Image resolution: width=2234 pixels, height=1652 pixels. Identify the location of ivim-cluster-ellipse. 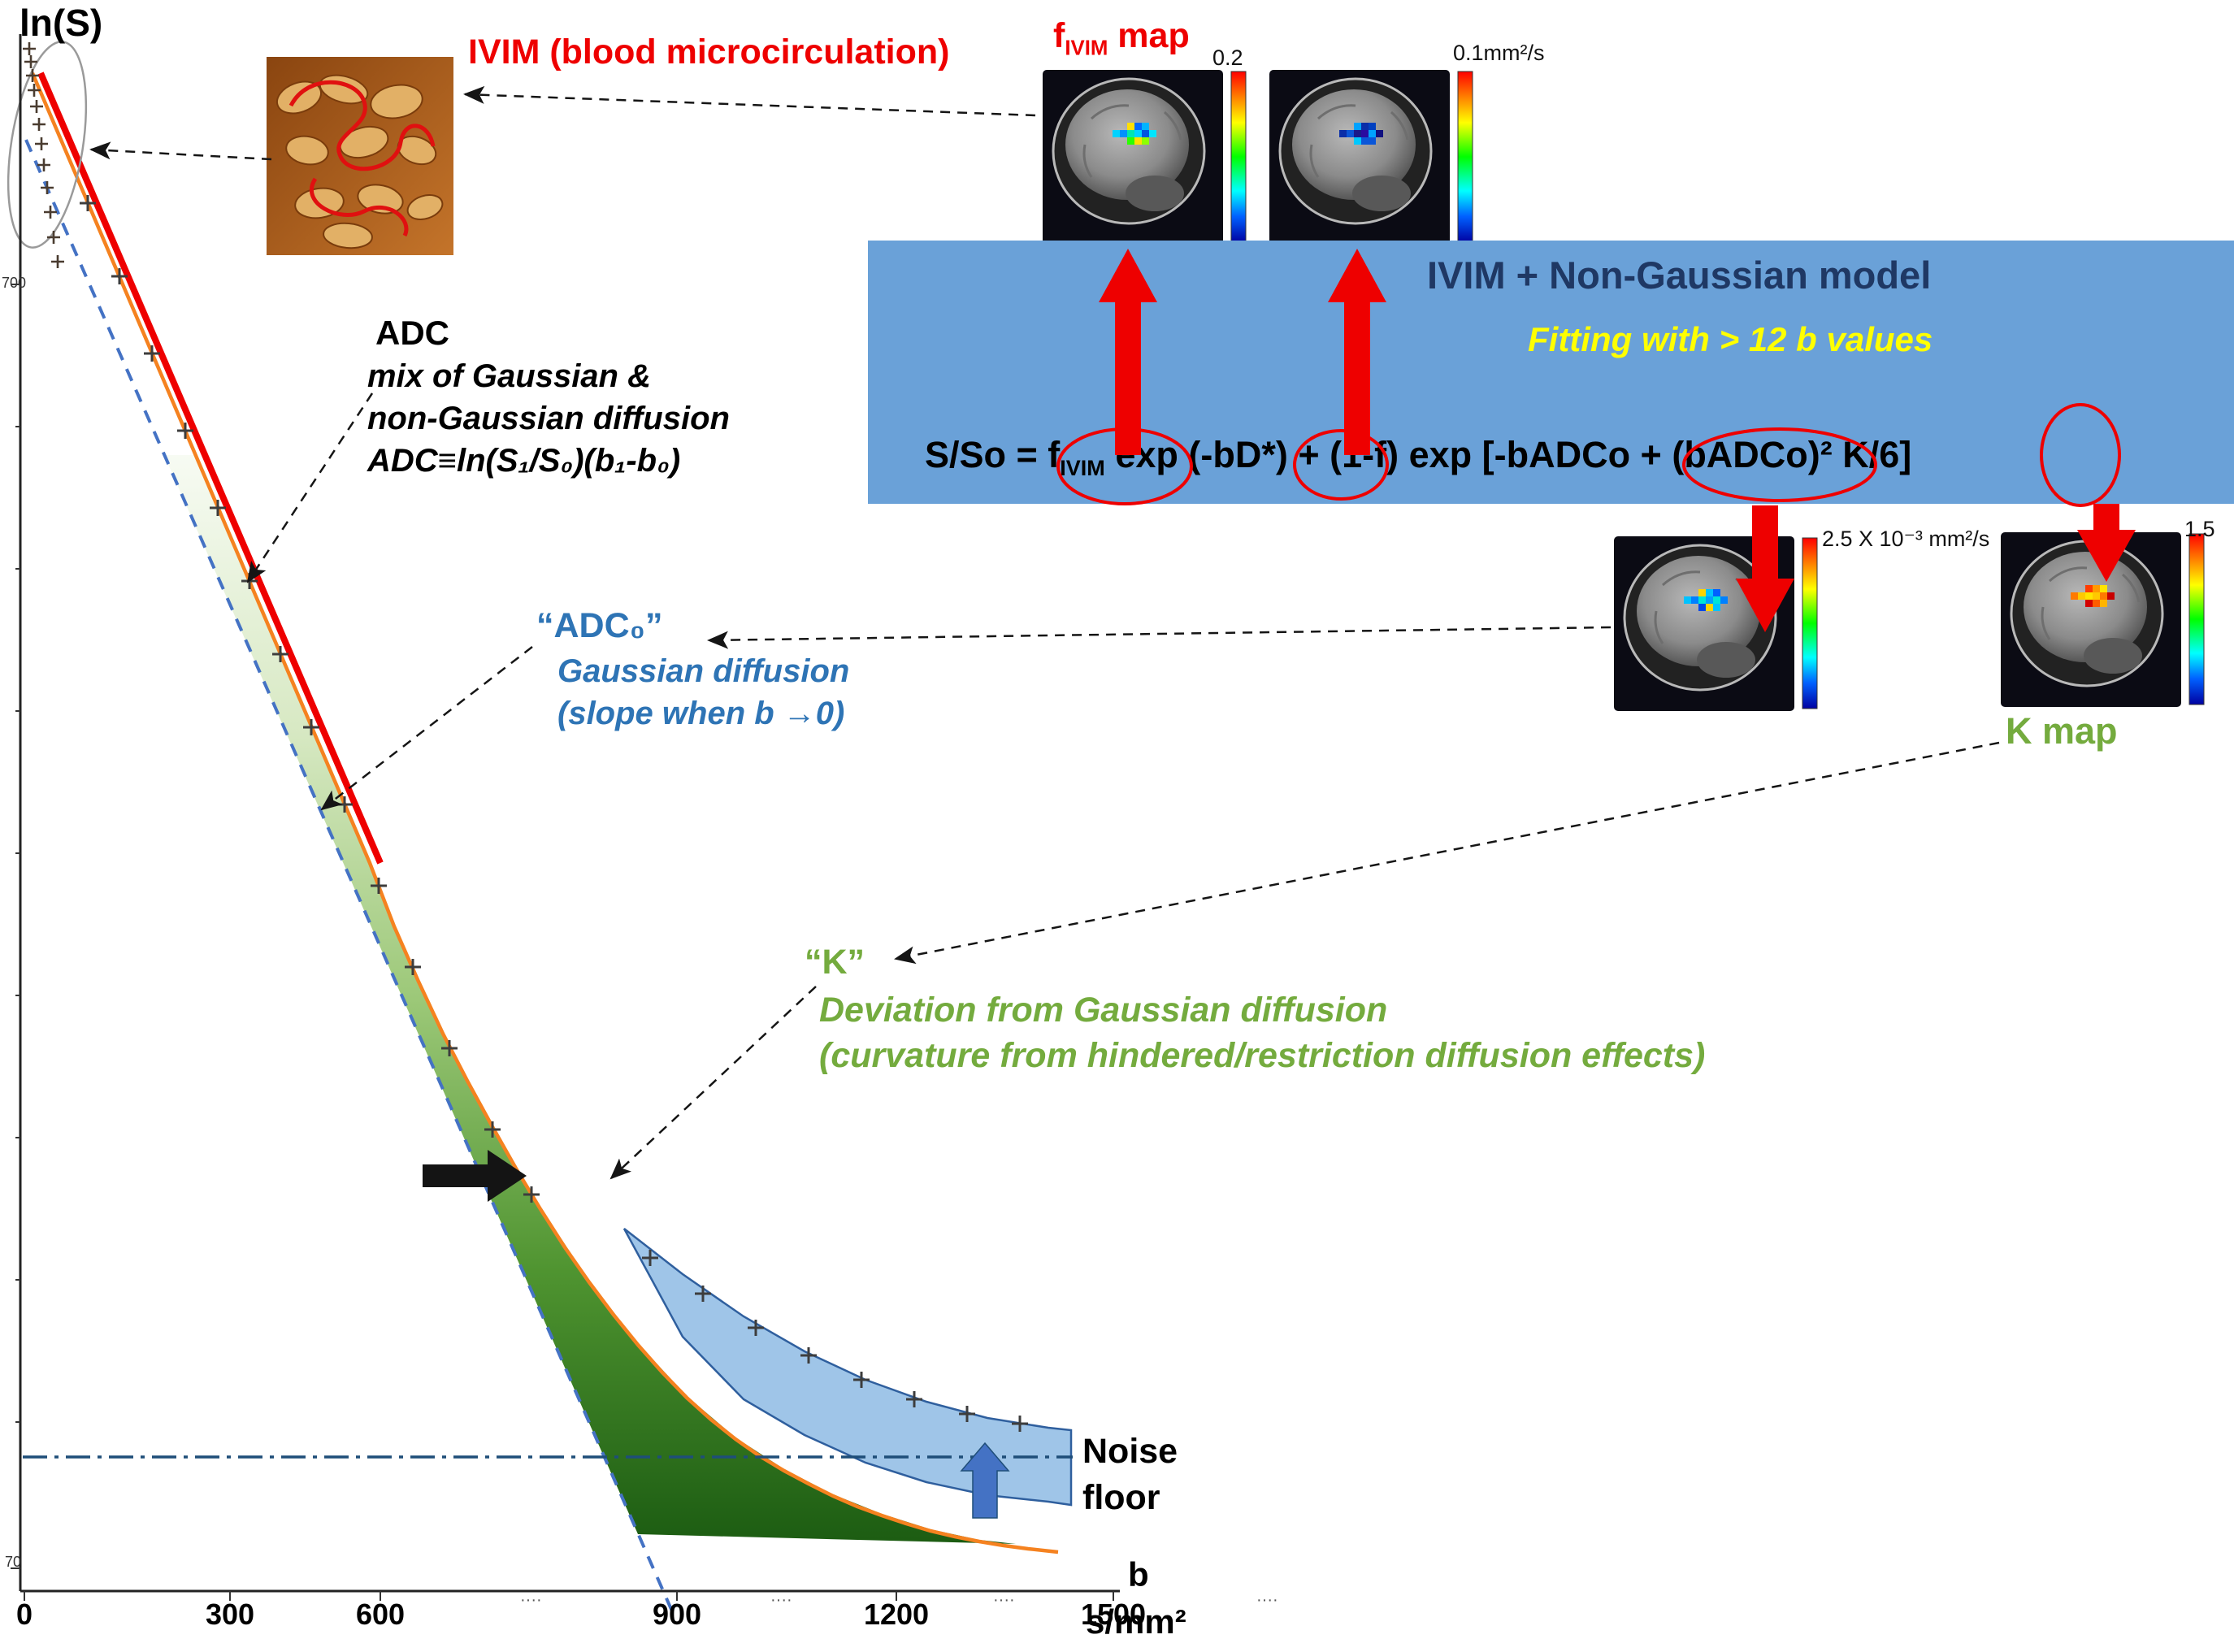
(47, 145).